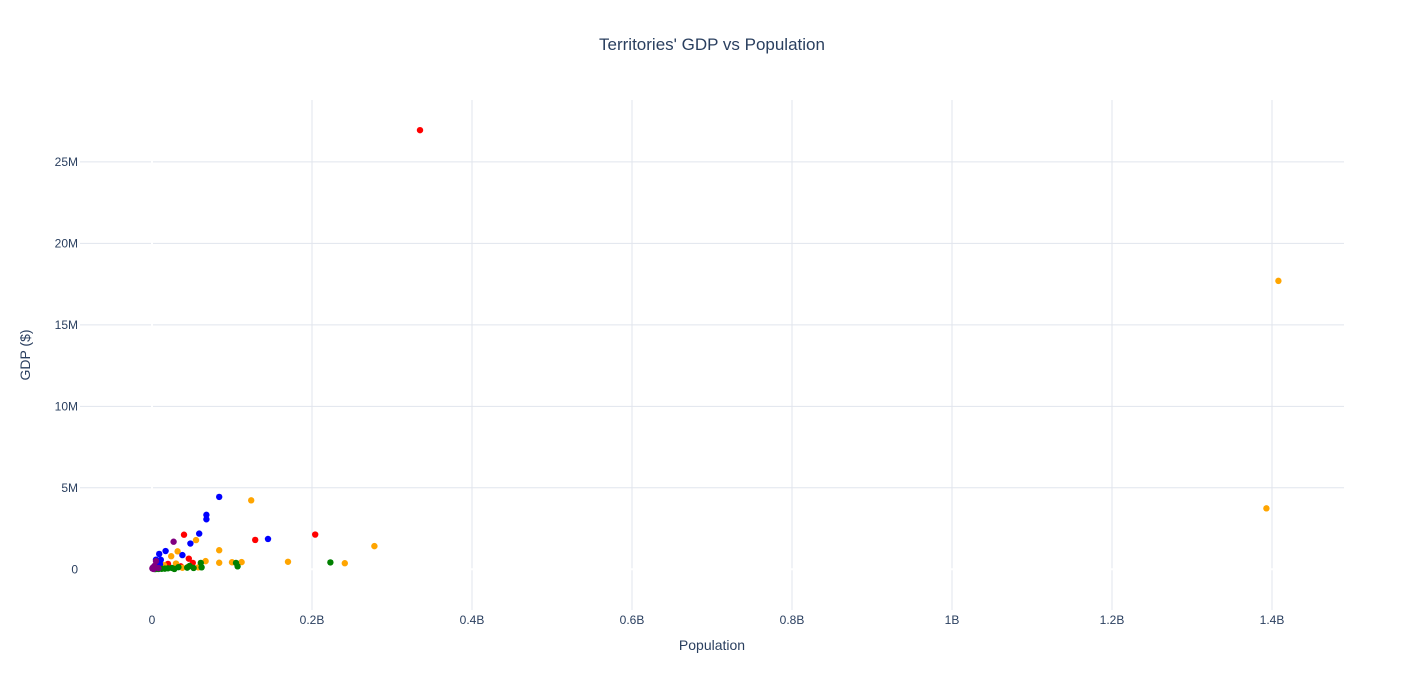  What do you see at coordinates (1272, 620) in the screenshot?
I see `x-tick-label: 1.4B` at bounding box center [1272, 620].